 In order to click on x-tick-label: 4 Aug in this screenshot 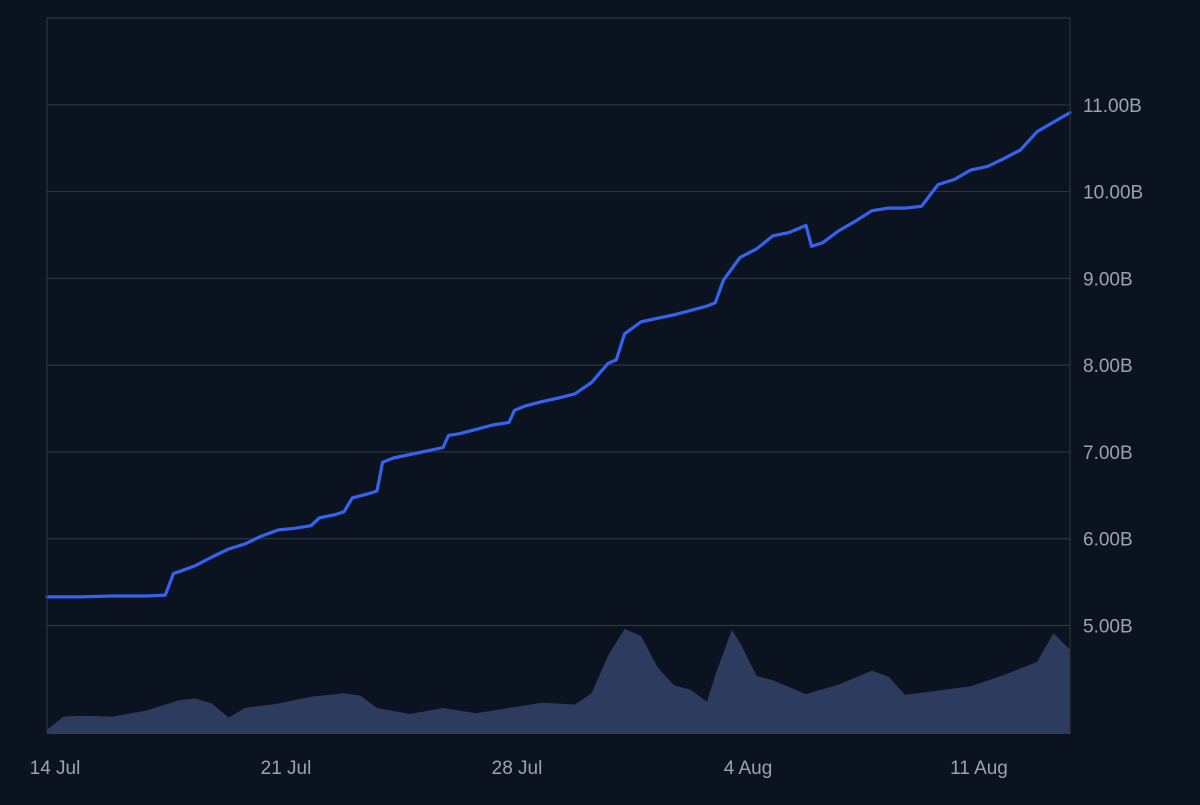, I will do `click(748, 768)`.